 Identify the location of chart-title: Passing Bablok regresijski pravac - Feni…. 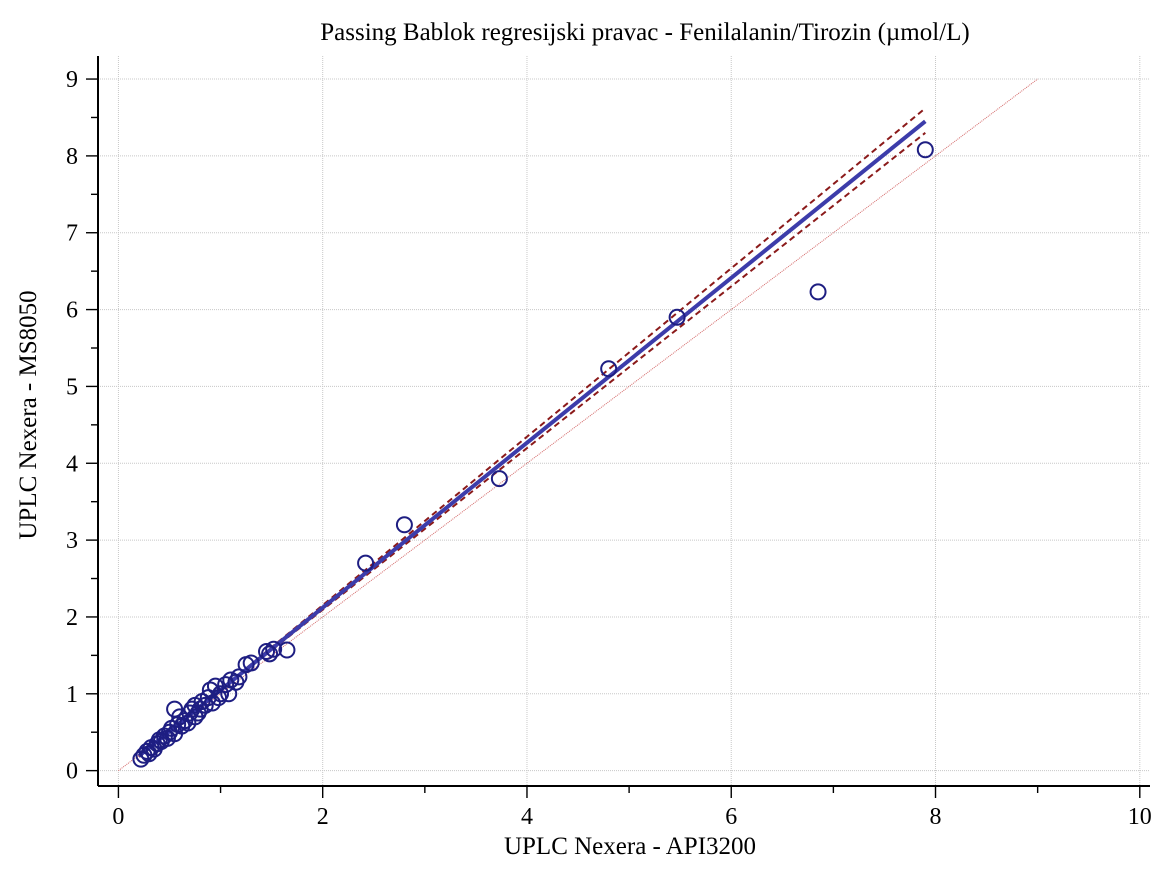
(645, 32).